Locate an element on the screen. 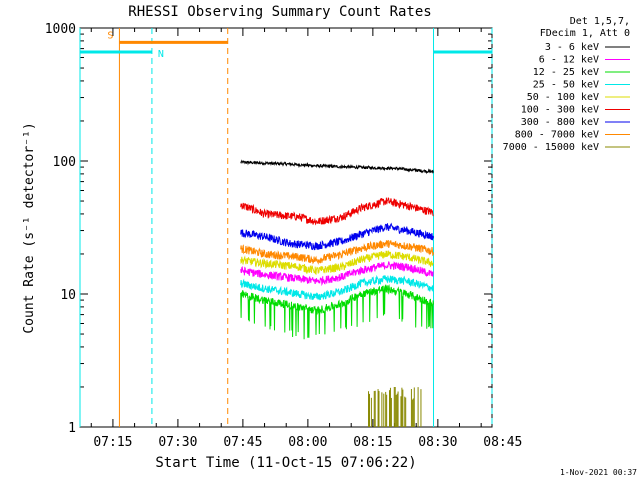 The width and height of the screenshot is (640, 480). y-tick-label: 1000 is located at coordinates (60, 29).